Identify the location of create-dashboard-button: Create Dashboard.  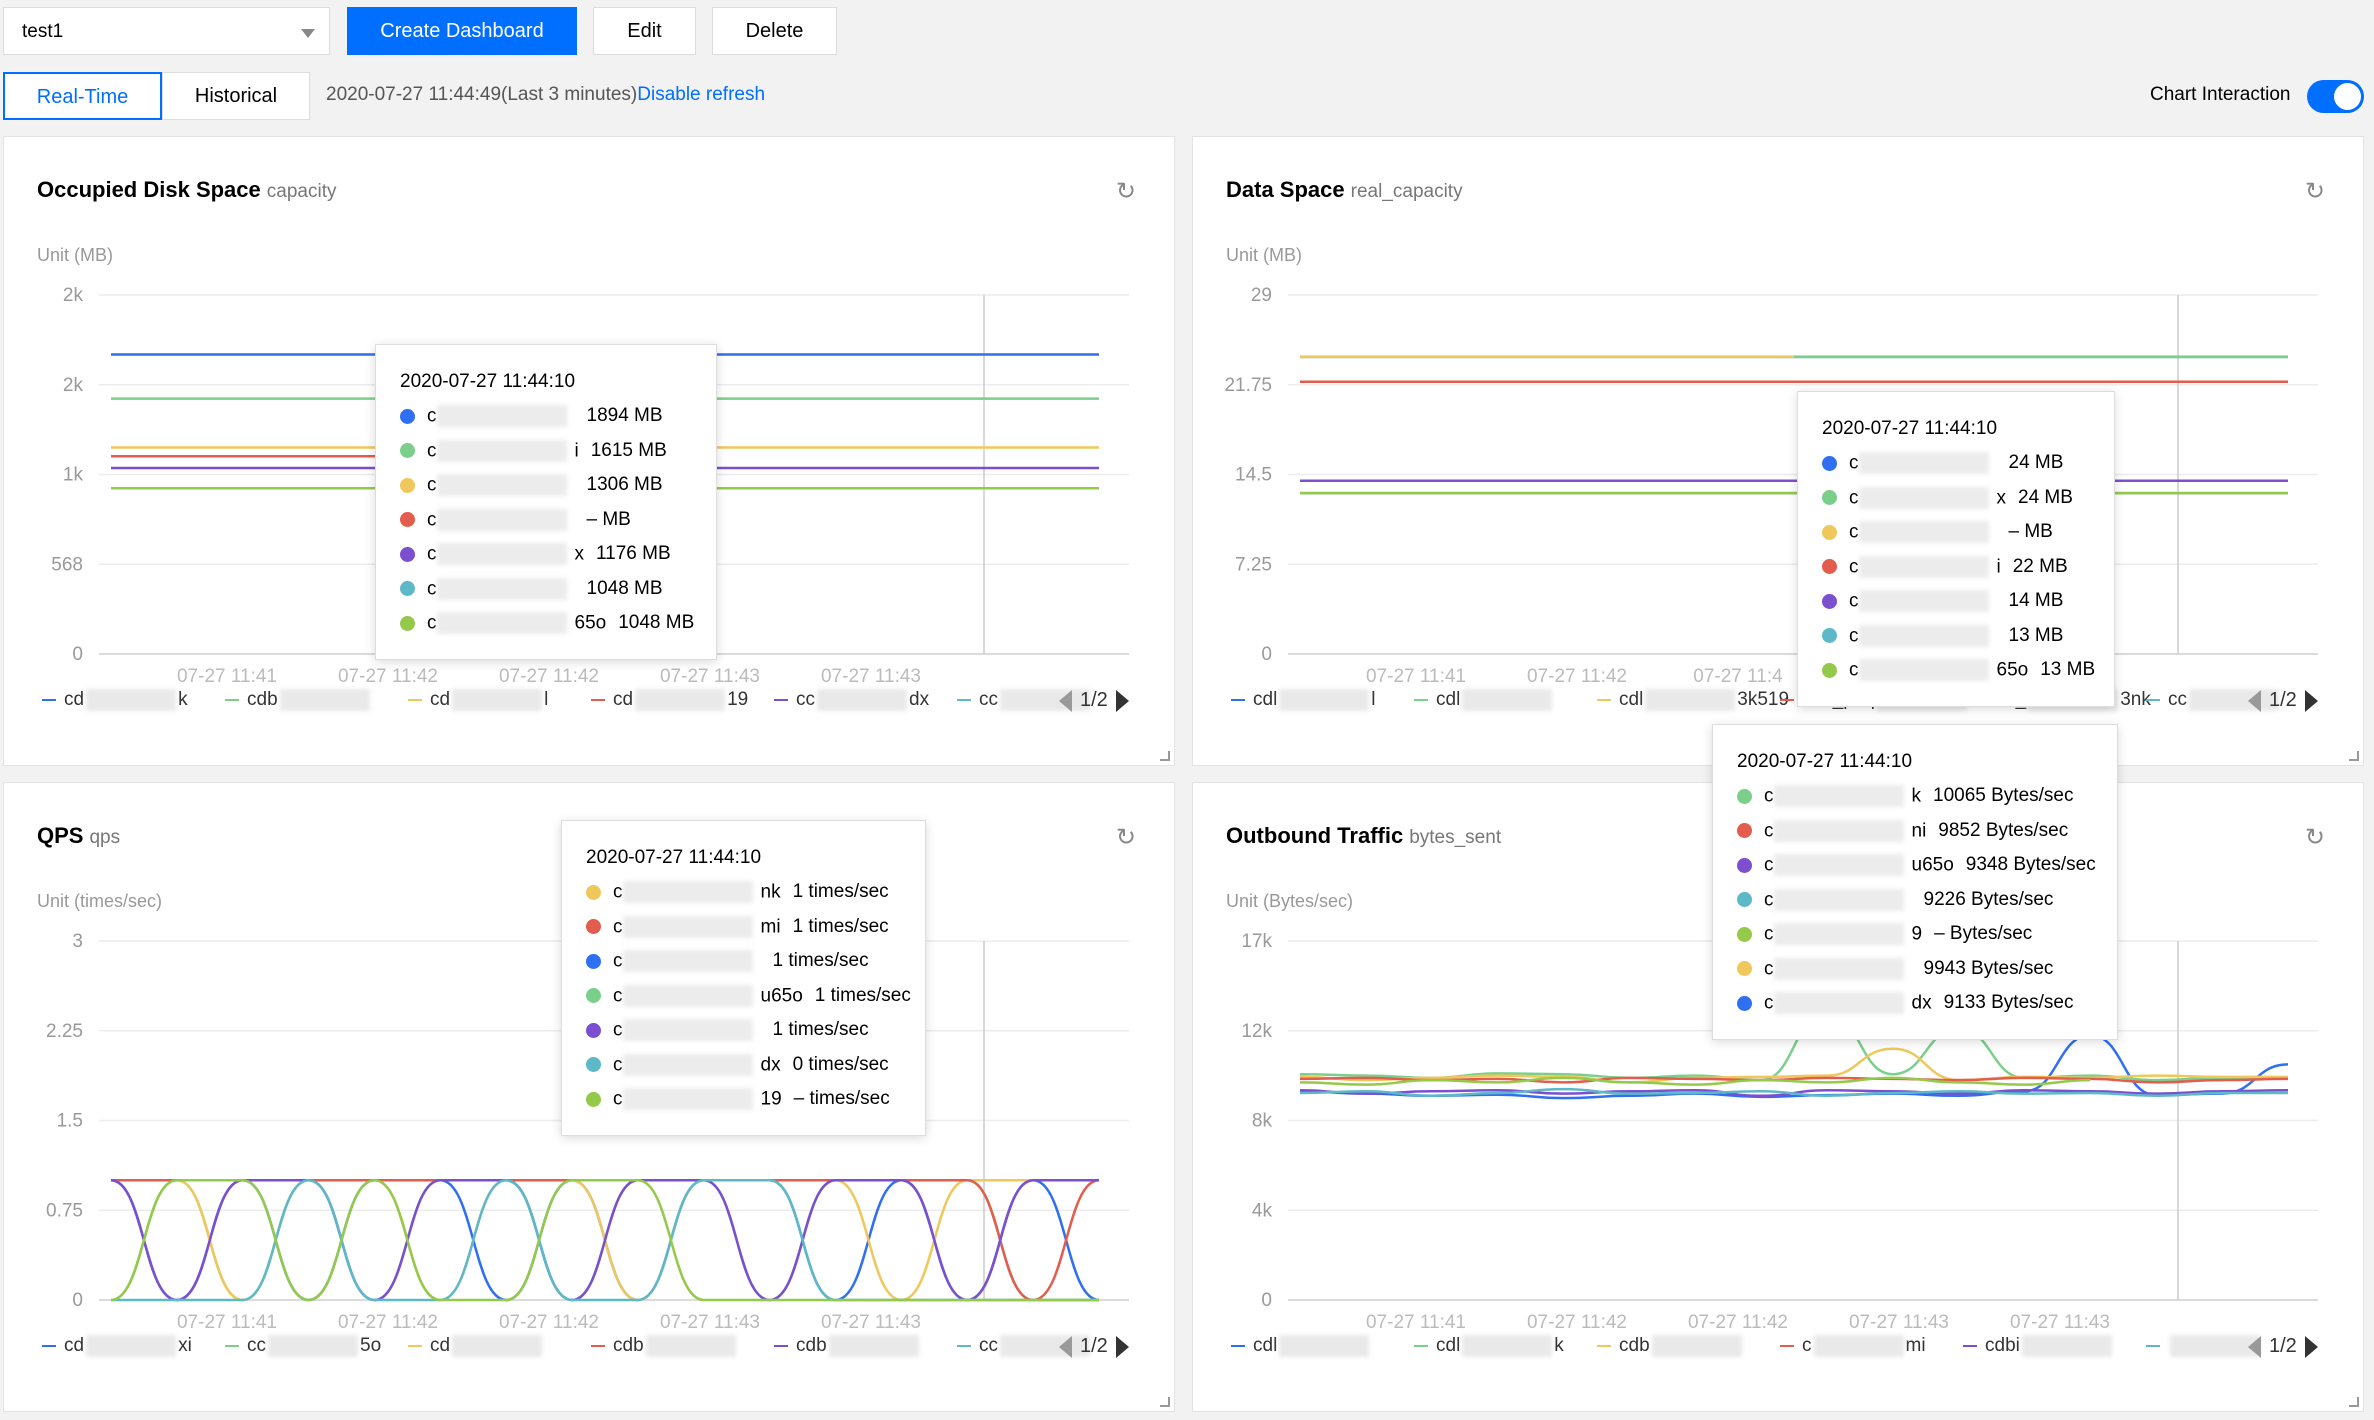
(462, 31).